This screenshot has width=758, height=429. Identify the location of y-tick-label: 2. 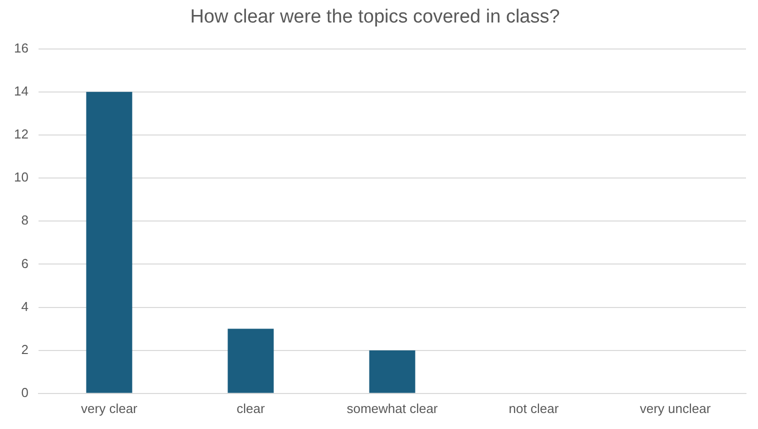
(24, 349).